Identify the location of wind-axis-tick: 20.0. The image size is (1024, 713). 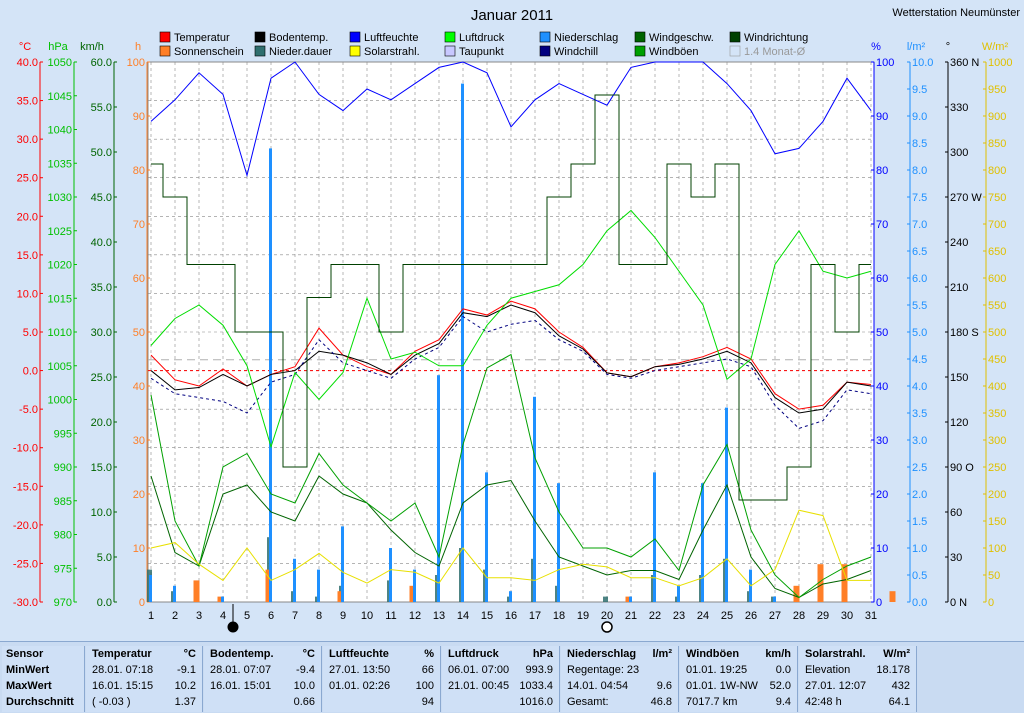
(101, 423).